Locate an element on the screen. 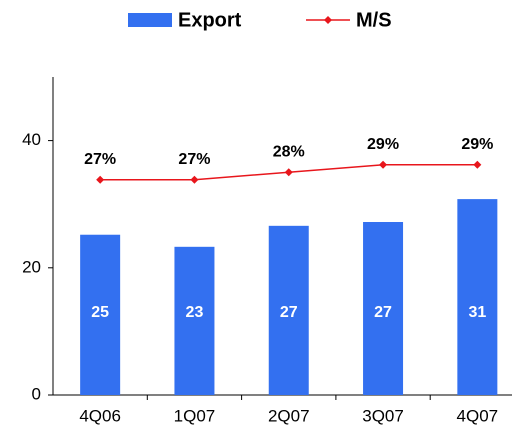 This screenshot has height=434, width=513. bar-label: 25 is located at coordinates (100, 312).